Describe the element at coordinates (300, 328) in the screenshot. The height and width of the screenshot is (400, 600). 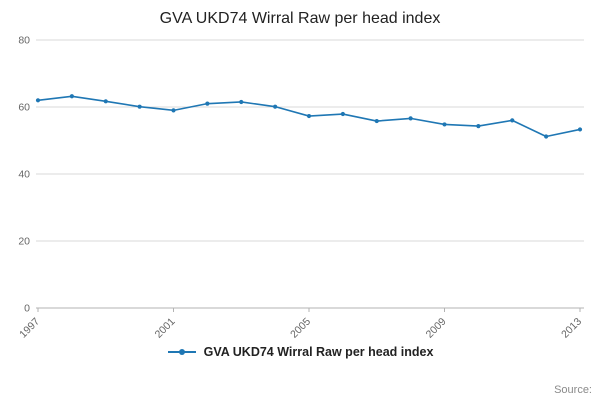
I see `x-tick-label: 2005` at that location.